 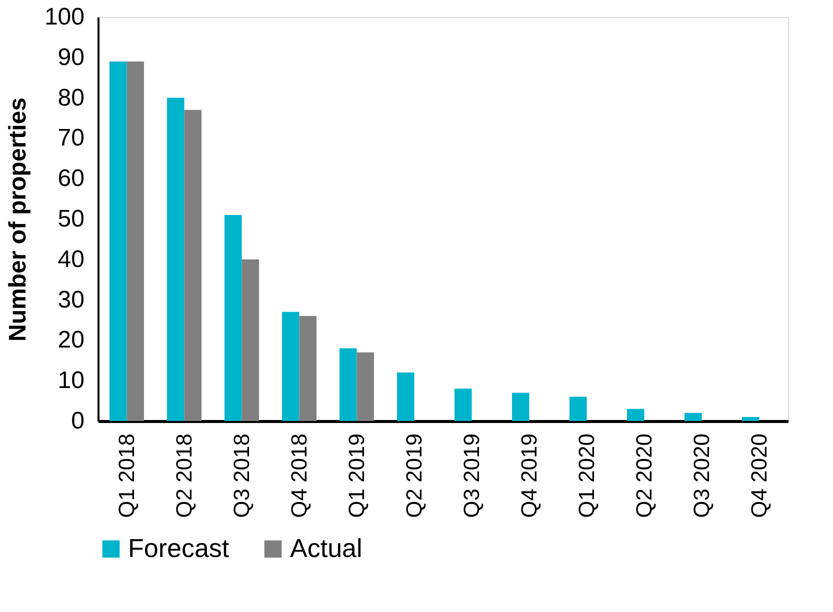 What do you see at coordinates (71, 219) in the screenshot?
I see `y-tick-label: 50` at bounding box center [71, 219].